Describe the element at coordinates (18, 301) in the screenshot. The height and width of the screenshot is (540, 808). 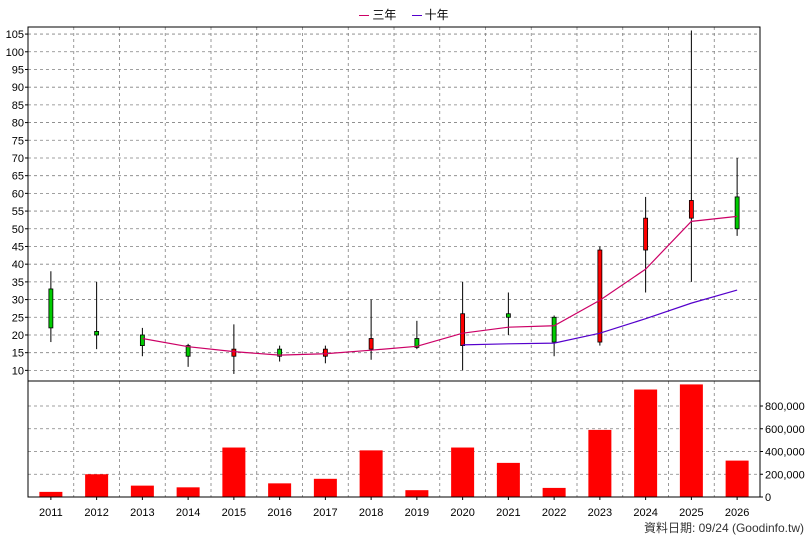
I see `price-tick-label: 30` at that location.